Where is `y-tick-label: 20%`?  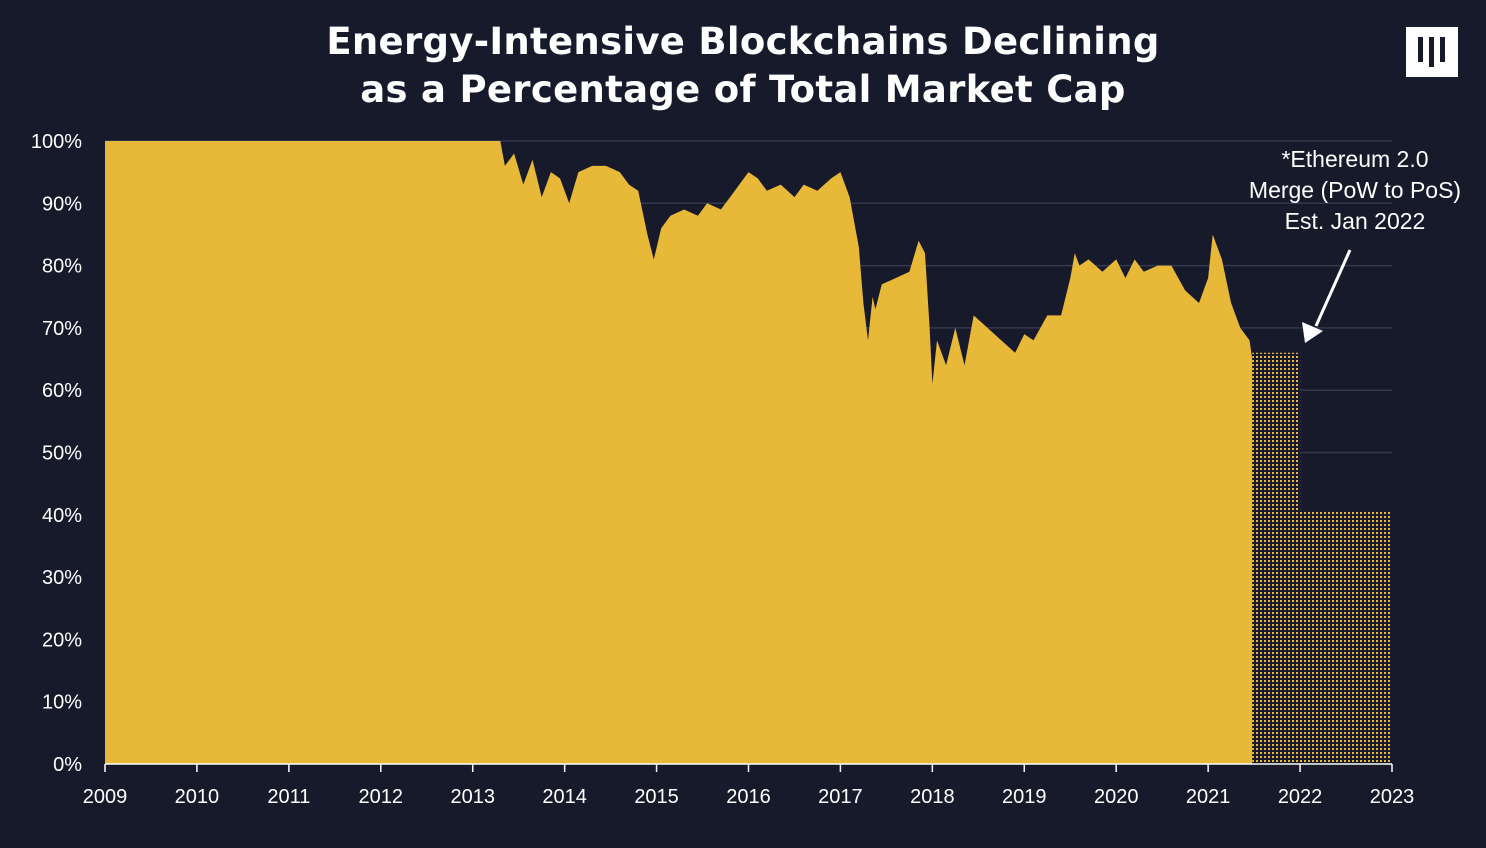
y-tick-label: 20% is located at coordinates (62, 640).